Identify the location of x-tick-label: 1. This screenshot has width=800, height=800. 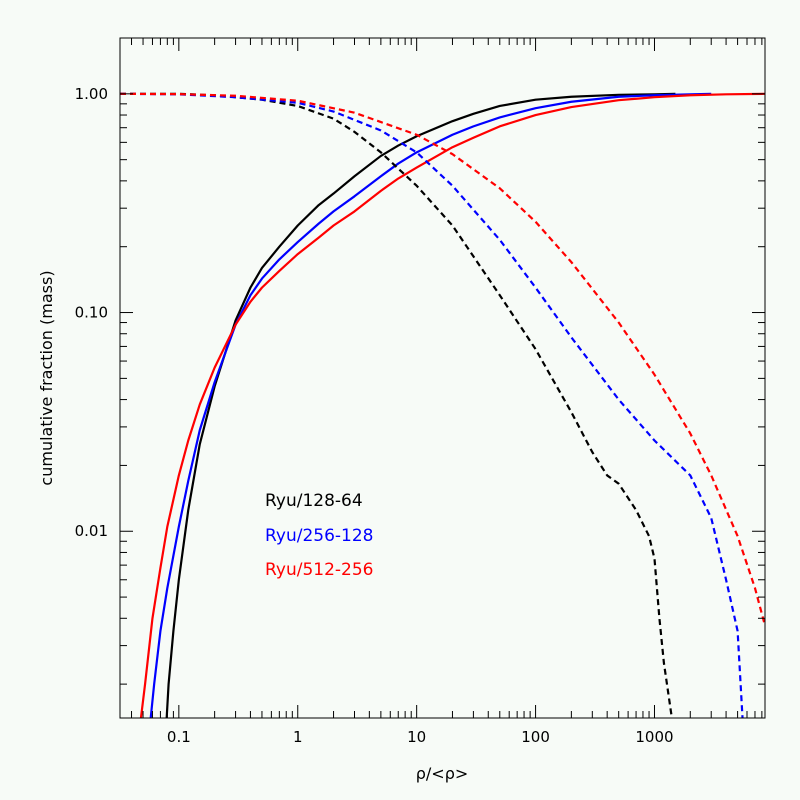
(298, 737).